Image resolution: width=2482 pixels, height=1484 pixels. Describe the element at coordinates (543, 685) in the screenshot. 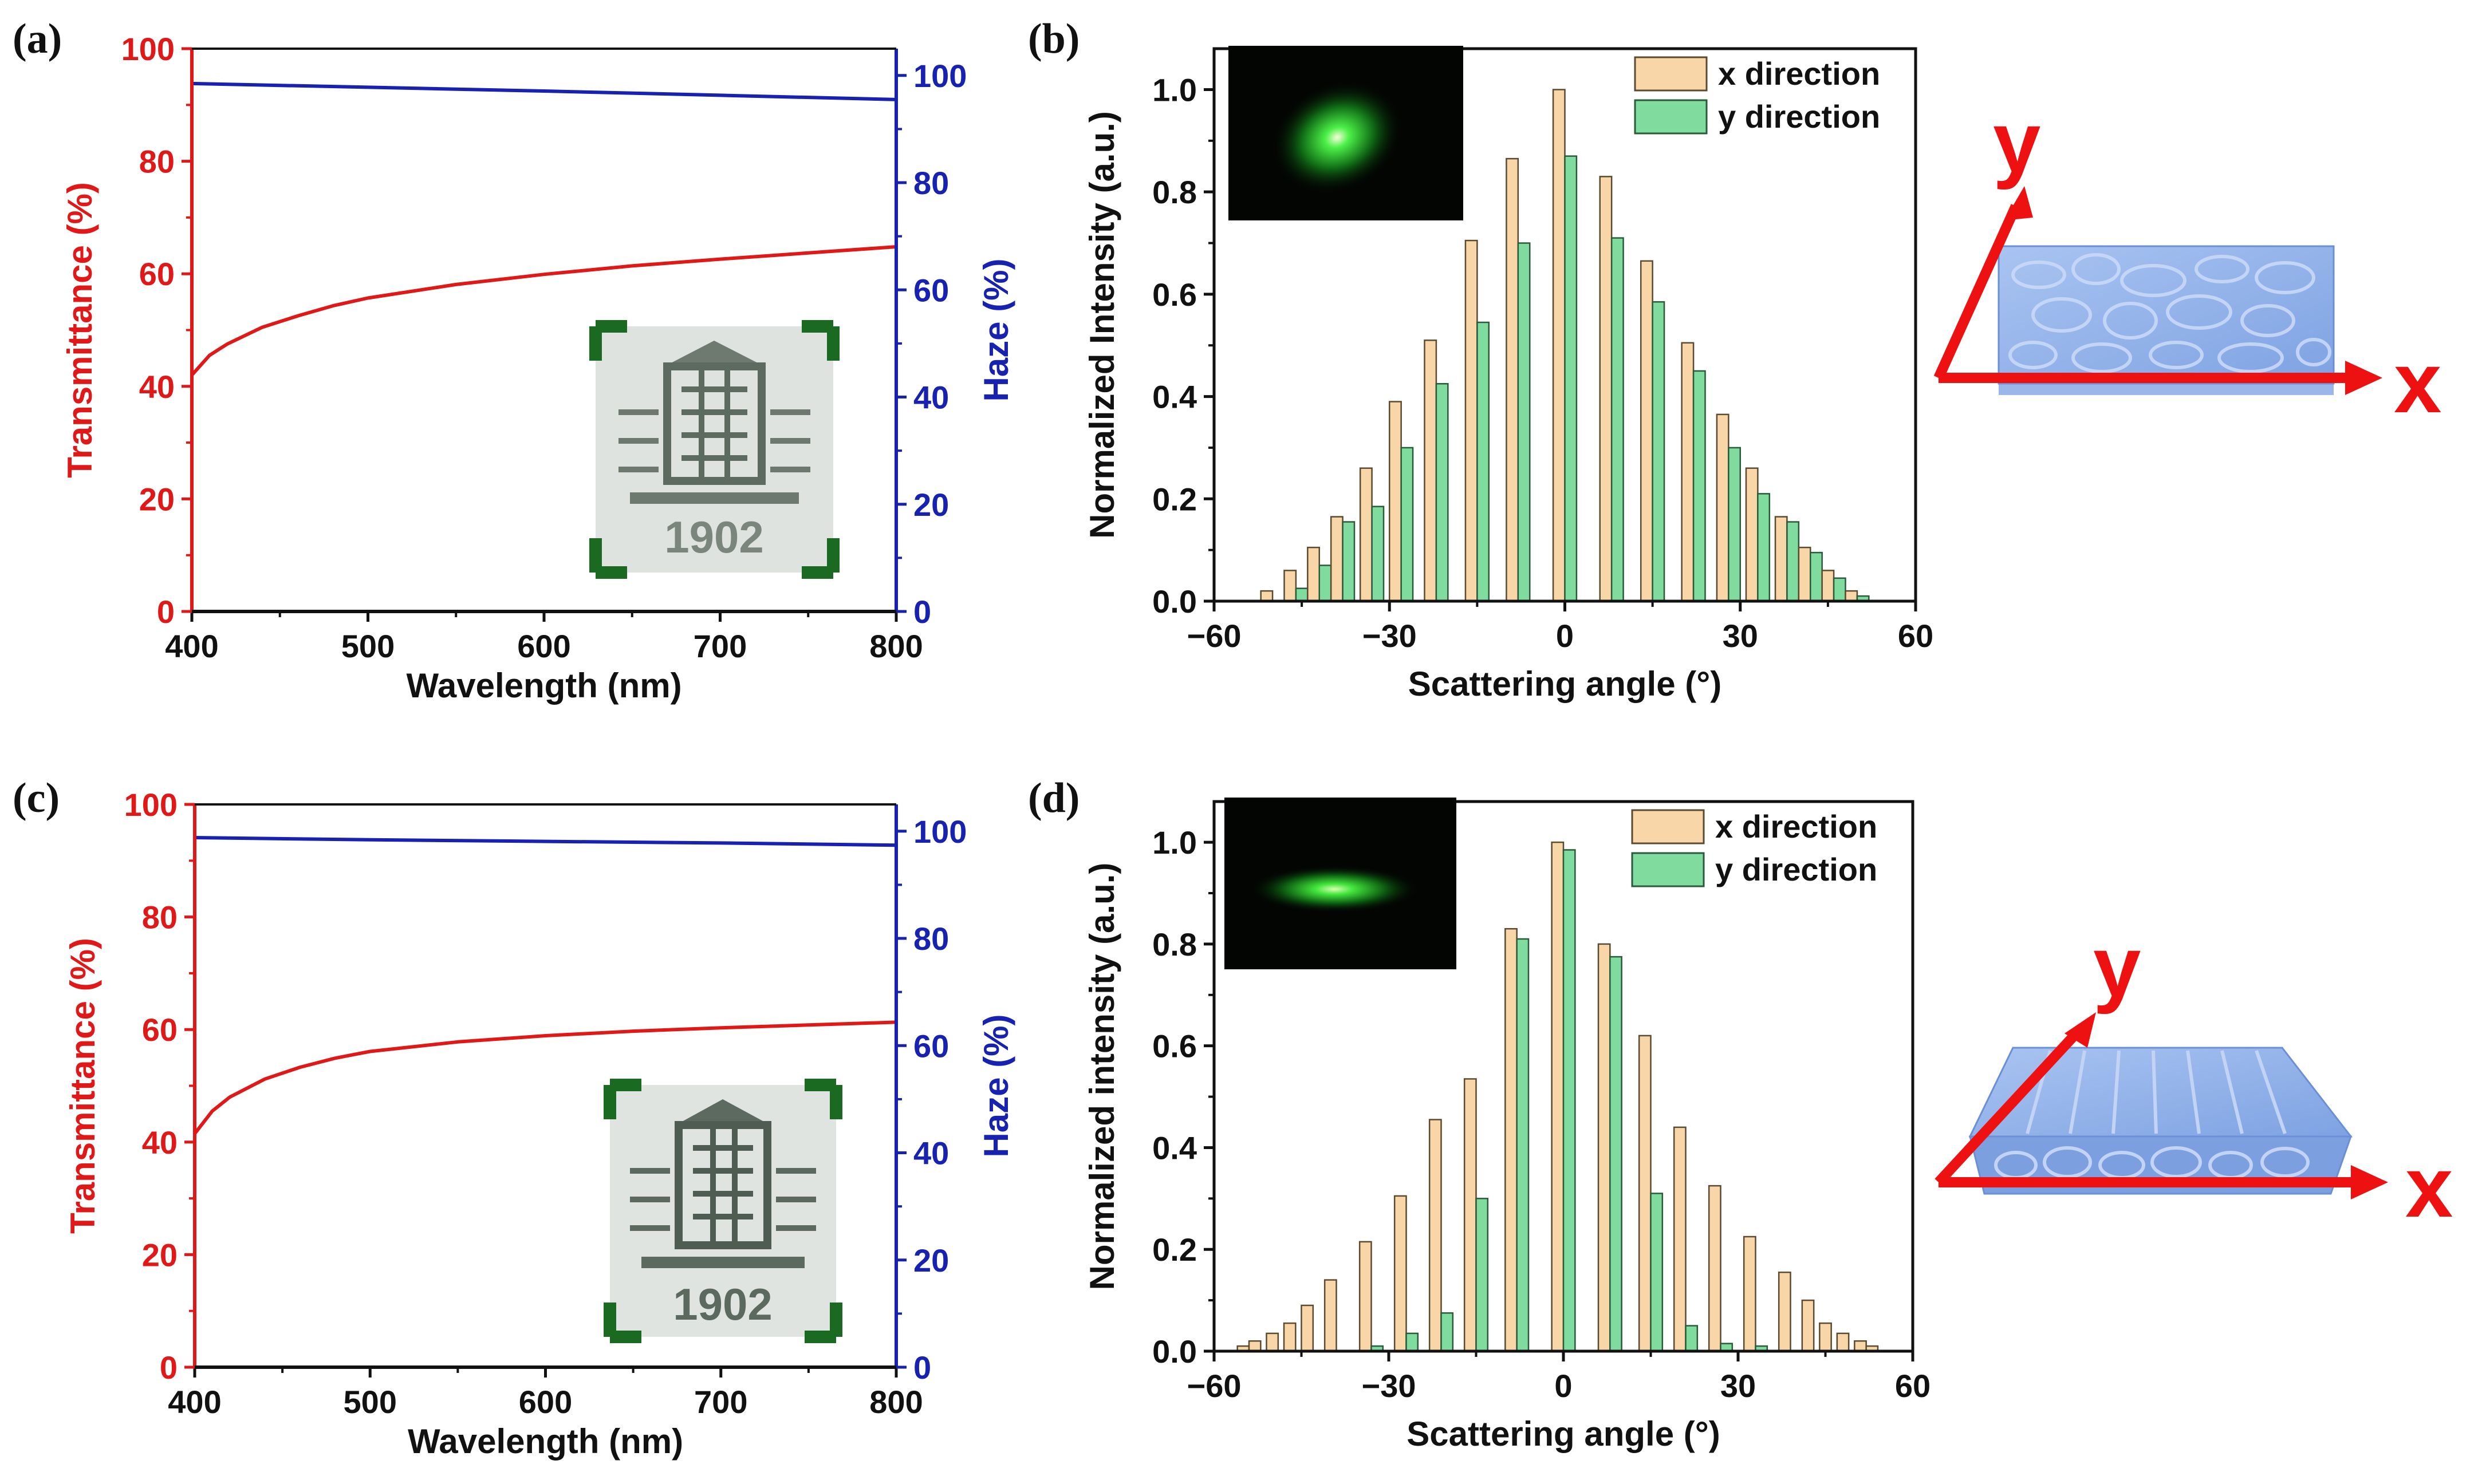

I see `x-axis-title: Wavelength (nm)` at that location.